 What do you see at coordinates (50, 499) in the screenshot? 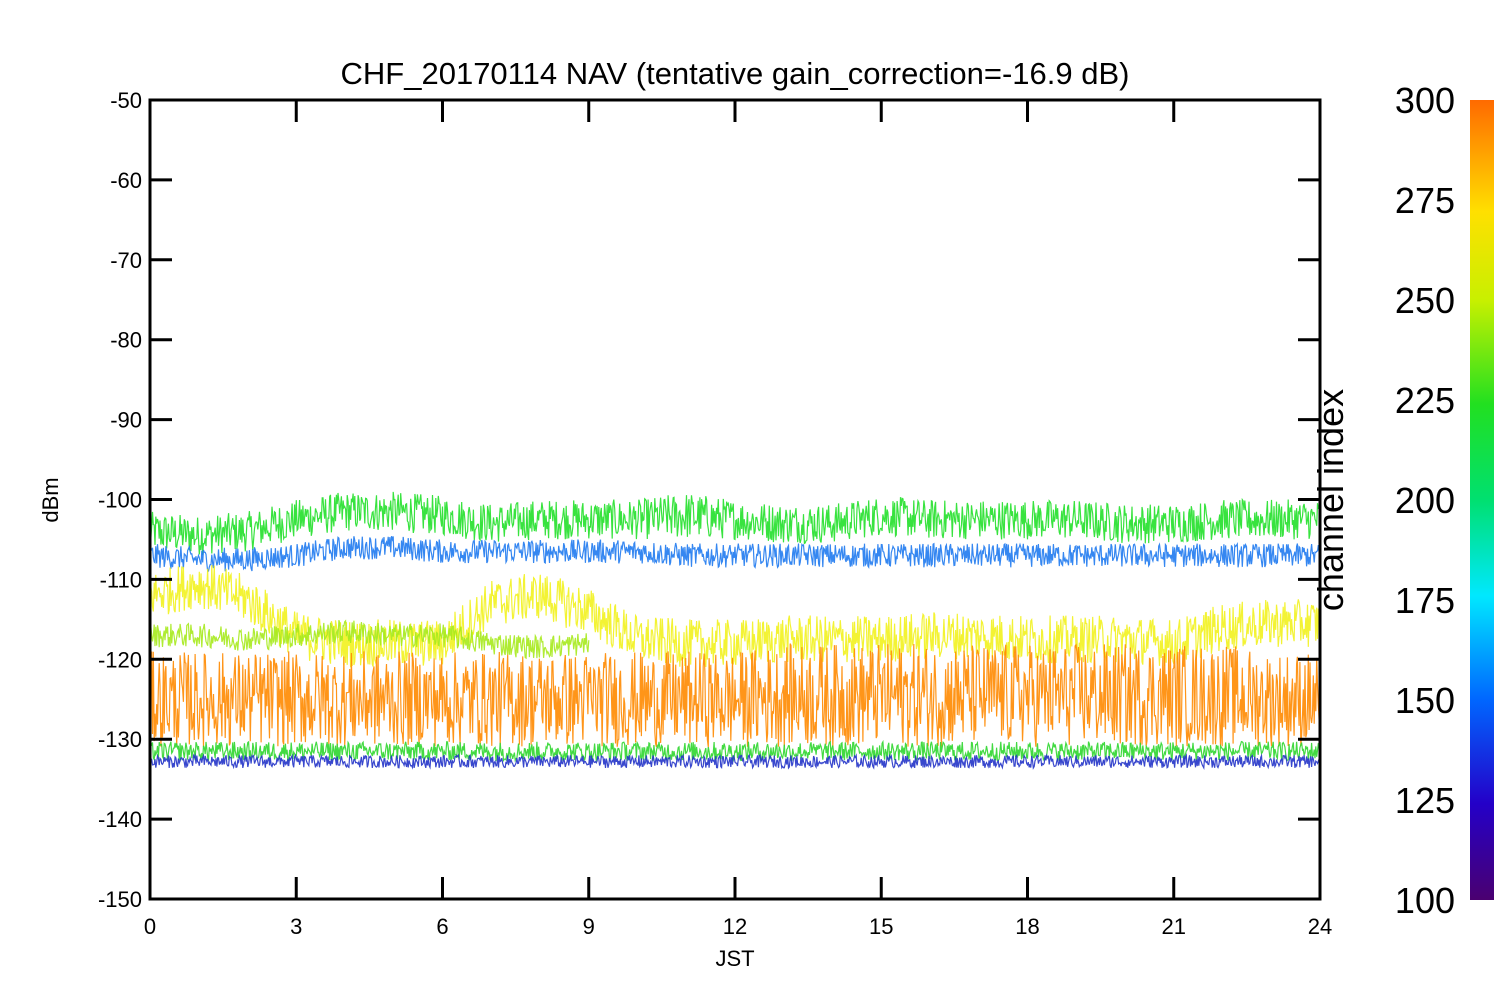
I see `y-axis-label: dBm` at bounding box center [50, 499].